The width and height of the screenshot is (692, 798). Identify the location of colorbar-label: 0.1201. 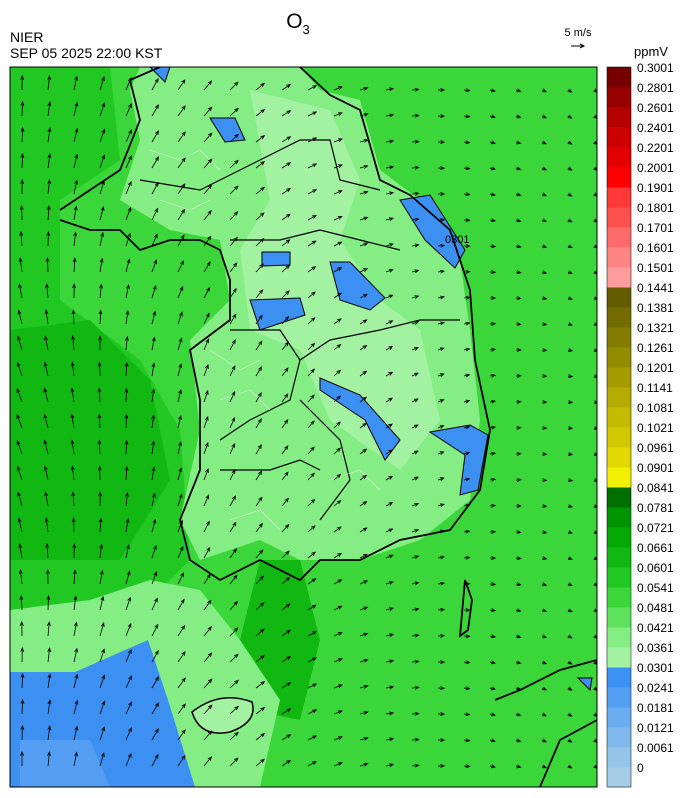
(655, 368).